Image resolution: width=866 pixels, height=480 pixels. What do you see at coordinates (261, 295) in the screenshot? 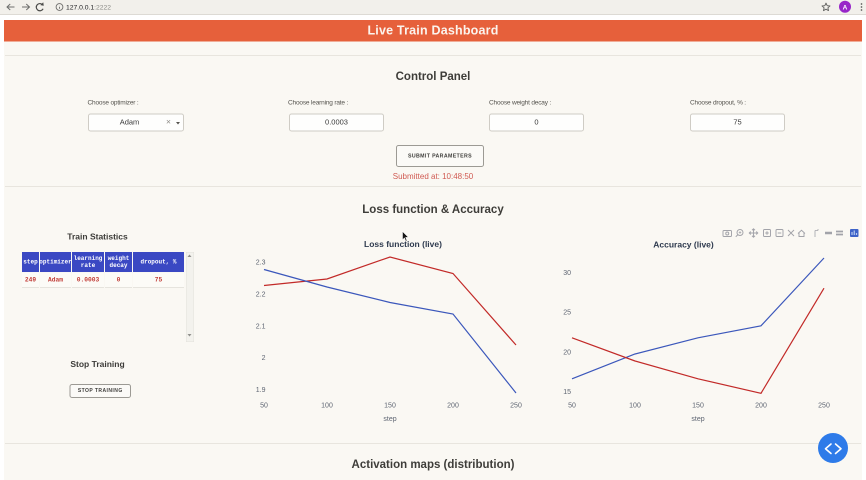
I see `svg-text: 2.2` at bounding box center [261, 295].